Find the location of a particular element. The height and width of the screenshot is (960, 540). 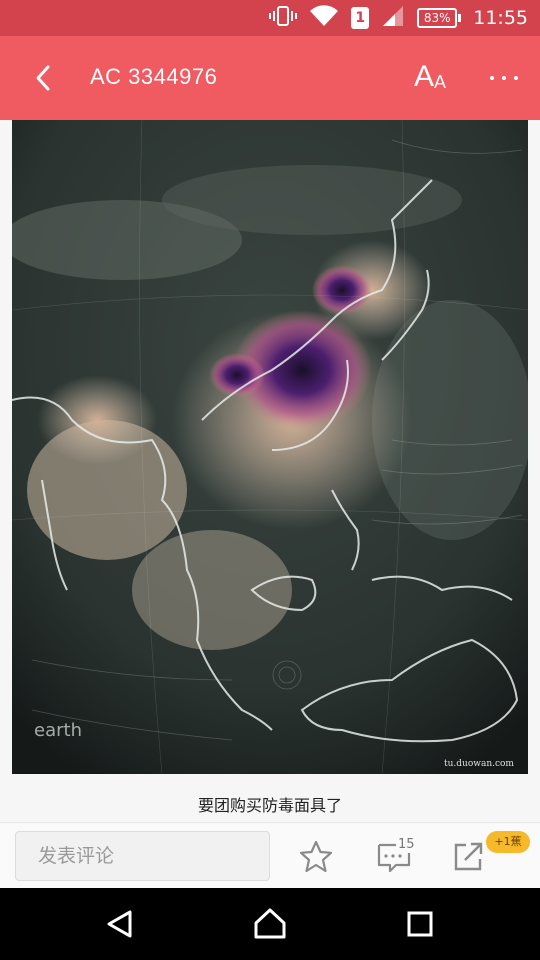

vibrate-icon is located at coordinates (283, 18).